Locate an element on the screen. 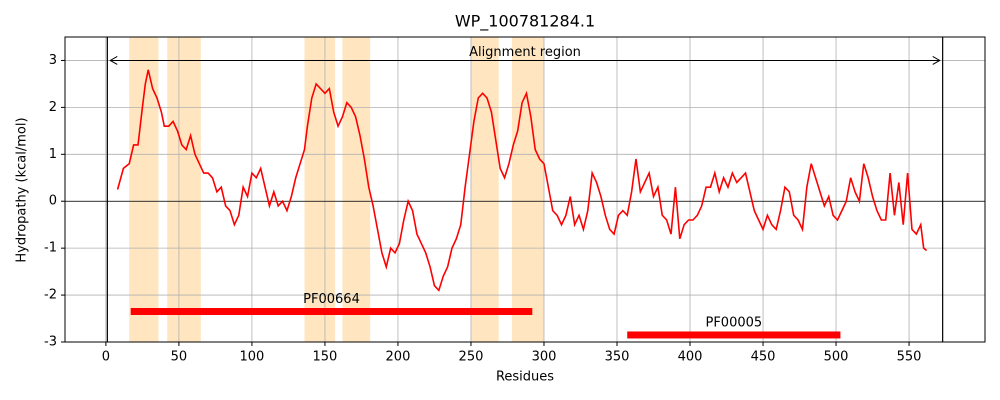 This screenshot has width=1000, height=400. x-axis-label: Residues is located at coordinates (525, 377).